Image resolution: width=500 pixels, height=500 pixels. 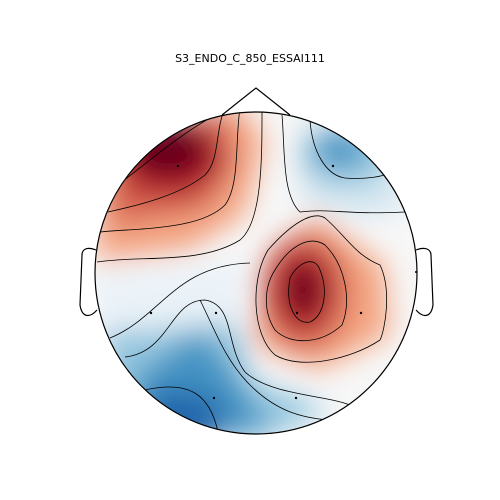 I want to click on field-region-left-neutral, so click(x=170, y=296).